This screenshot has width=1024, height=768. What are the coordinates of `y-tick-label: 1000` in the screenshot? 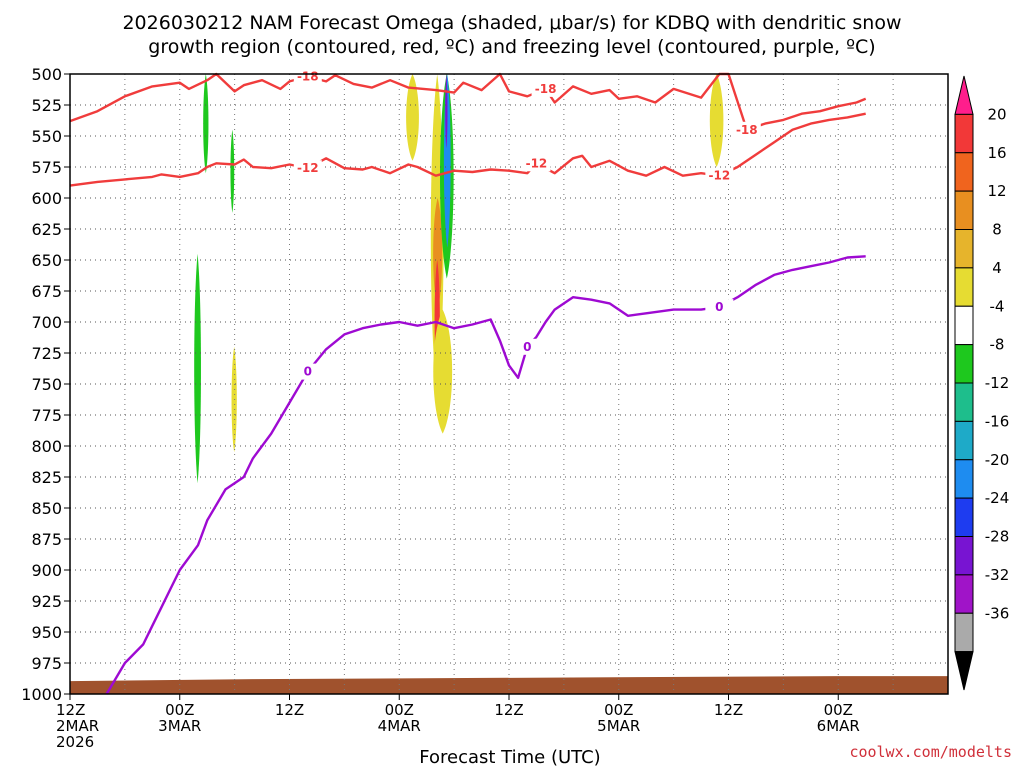 It's located at (41, 694).